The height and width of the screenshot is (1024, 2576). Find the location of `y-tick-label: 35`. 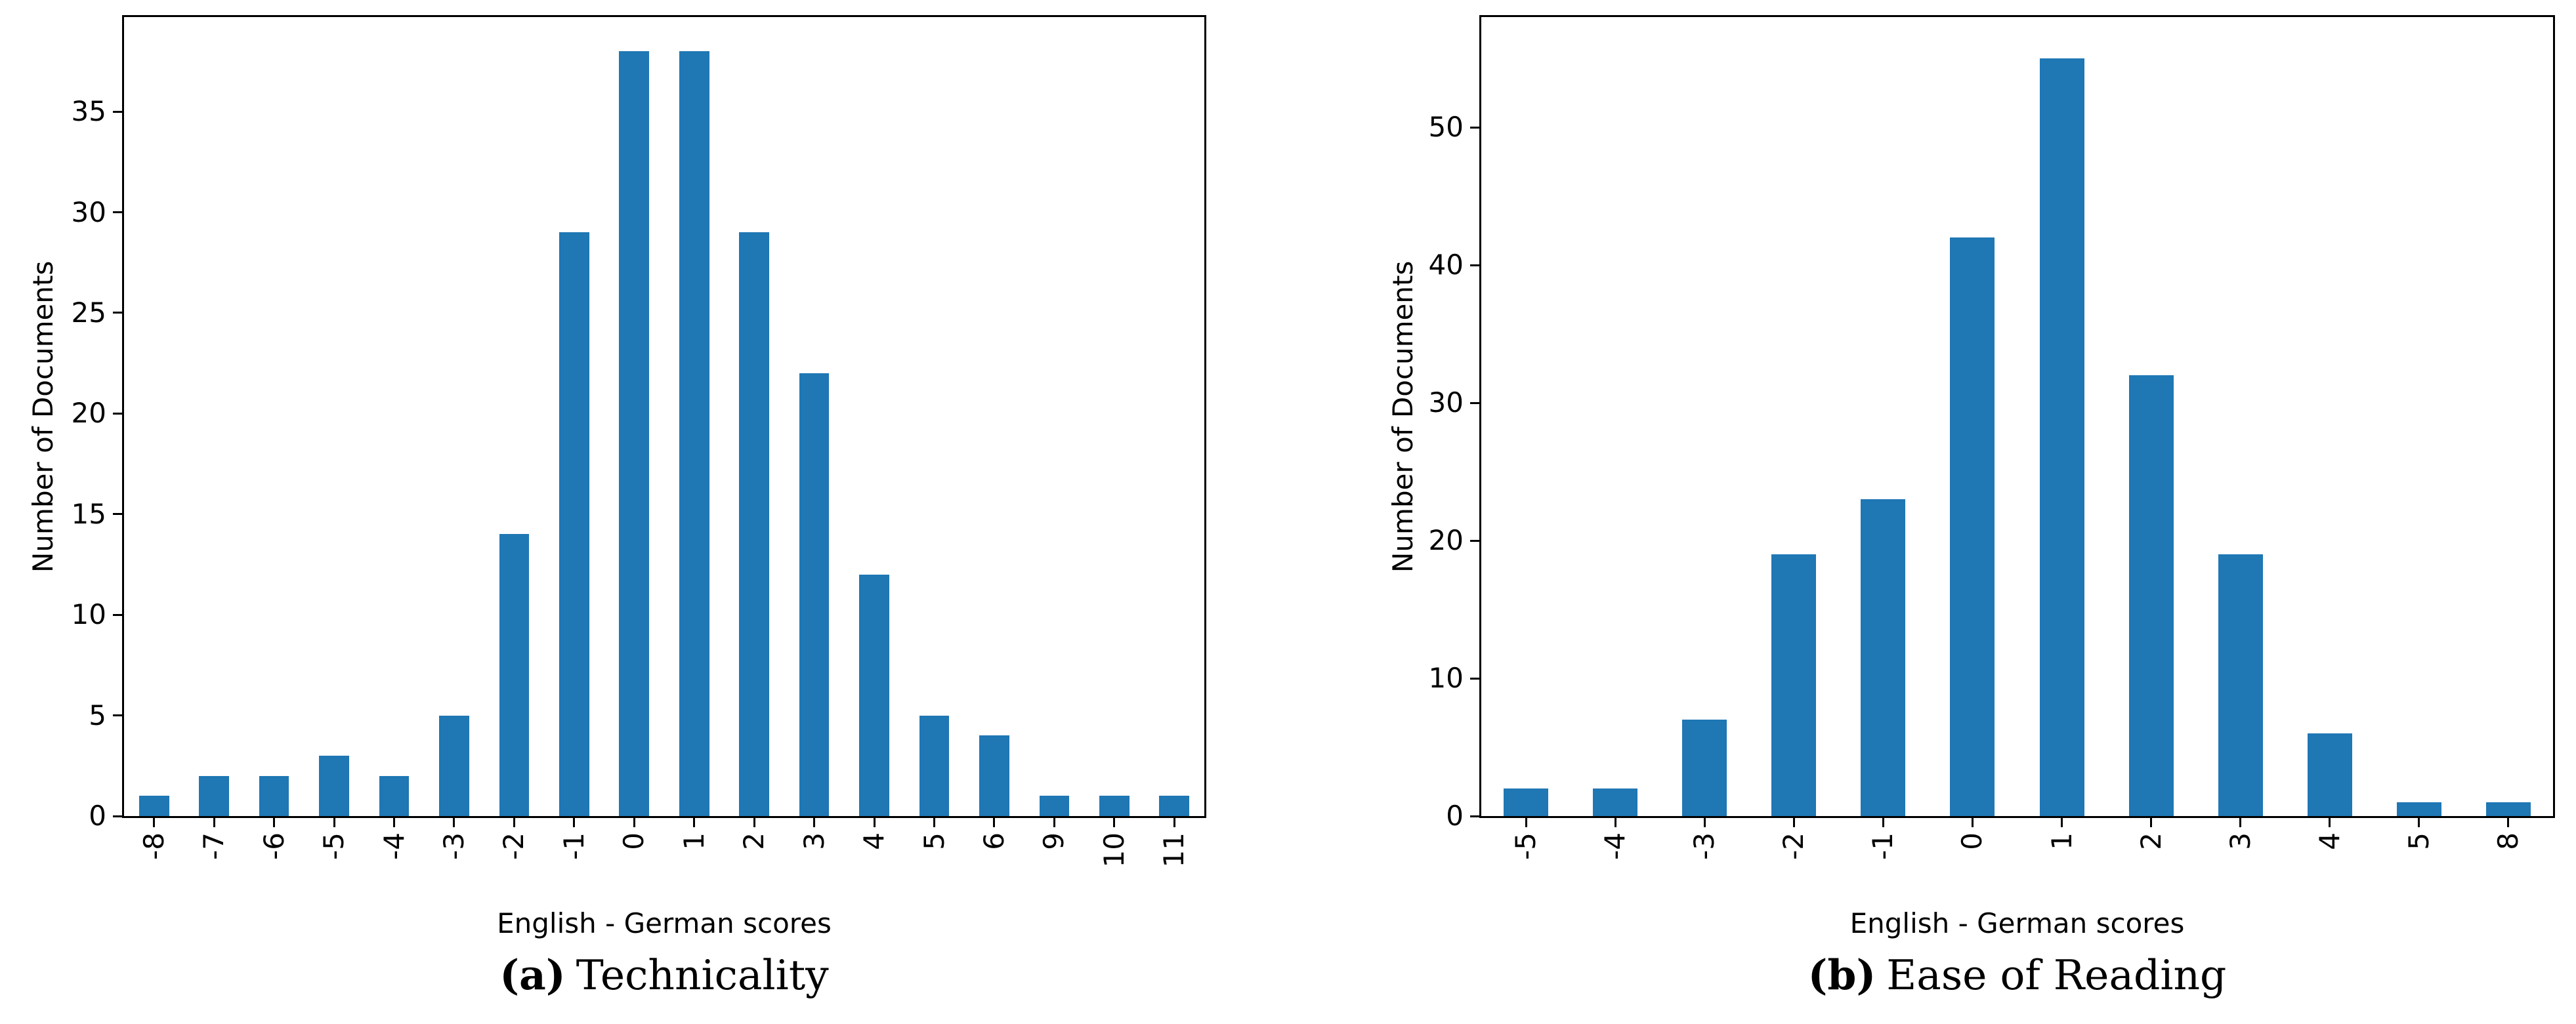

y-tick-label: 35 is located at coordinates (88, 111).